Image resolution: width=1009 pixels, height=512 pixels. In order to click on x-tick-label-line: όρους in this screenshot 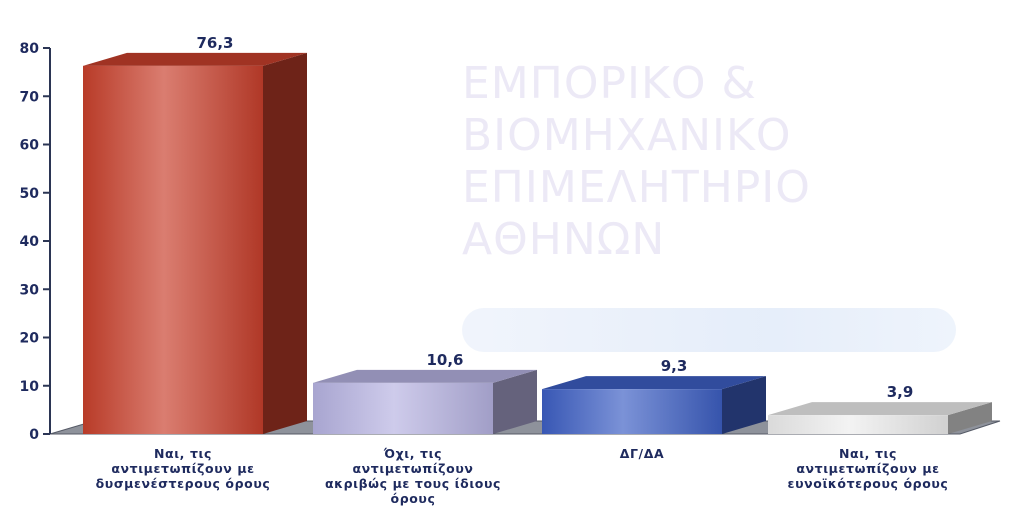, I will do `click(413, 498)`.